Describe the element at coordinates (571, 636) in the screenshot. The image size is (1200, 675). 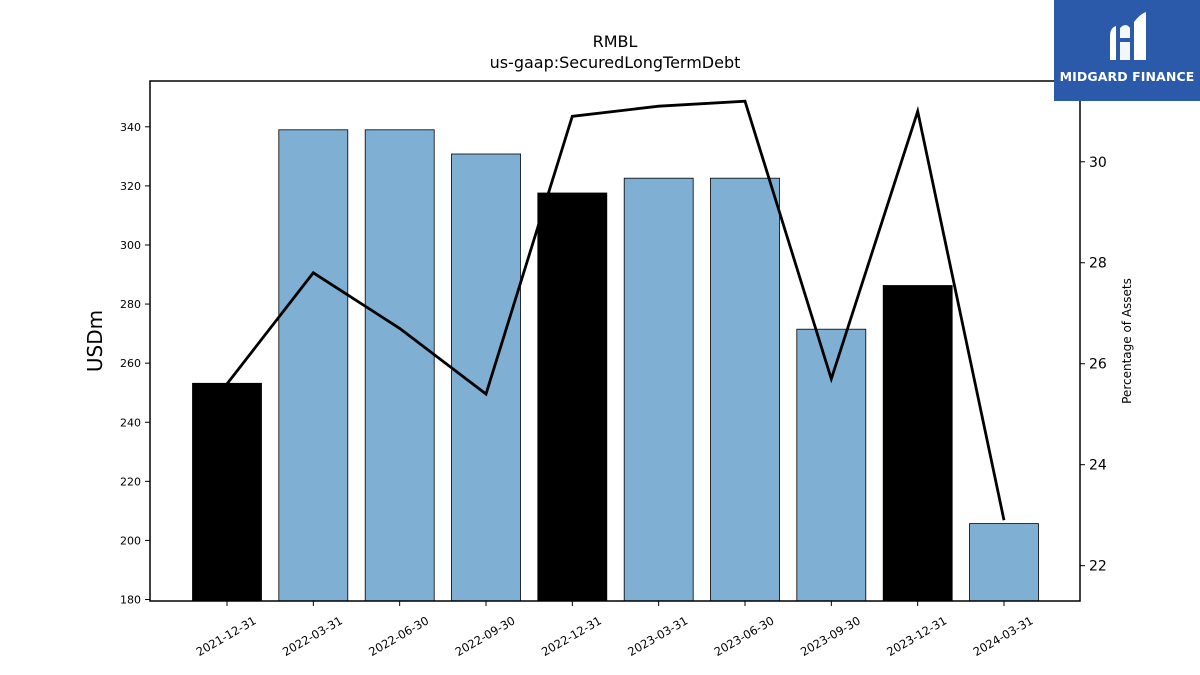
I see `x-tick-label-2022-12-31: 2022-12-31` at that location.